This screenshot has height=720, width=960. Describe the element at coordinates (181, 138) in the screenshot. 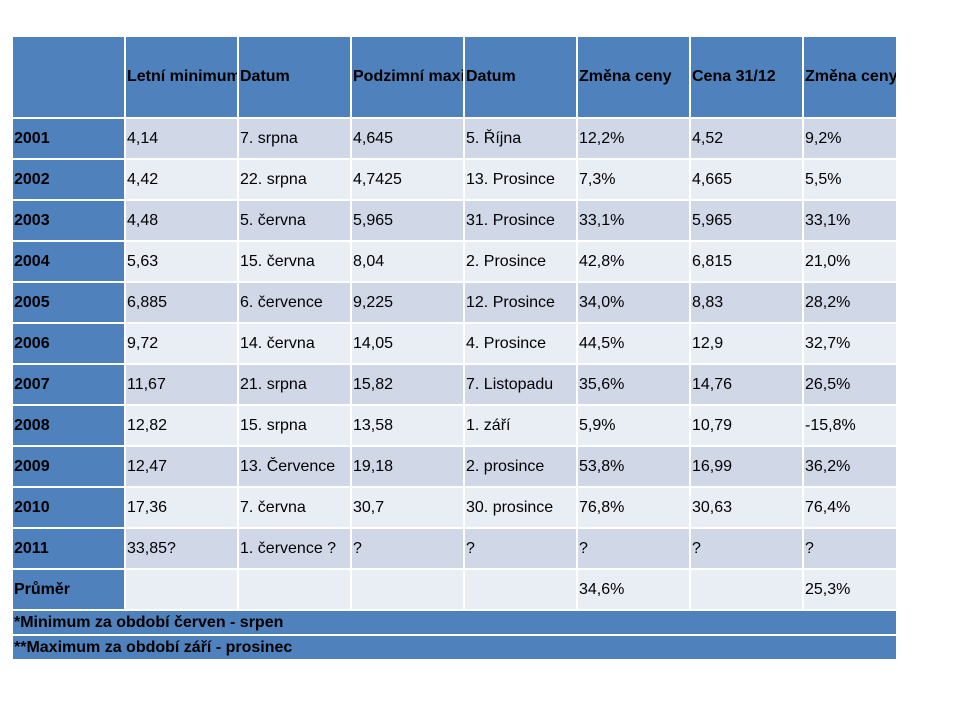

I see `table-cell: 4,14` at that location.